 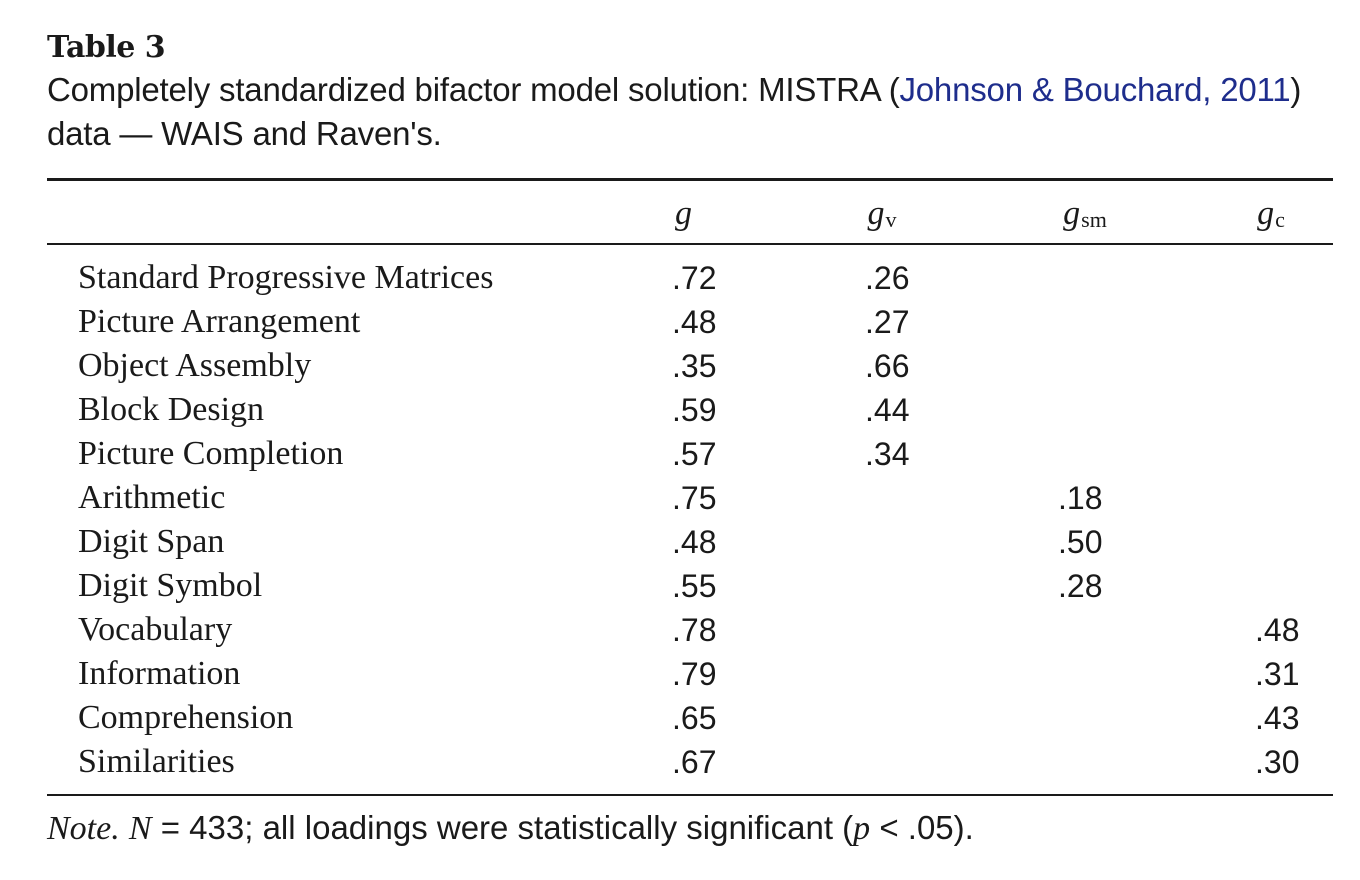 I want to click on row-label: Block Design, so click(x=171, y=409).